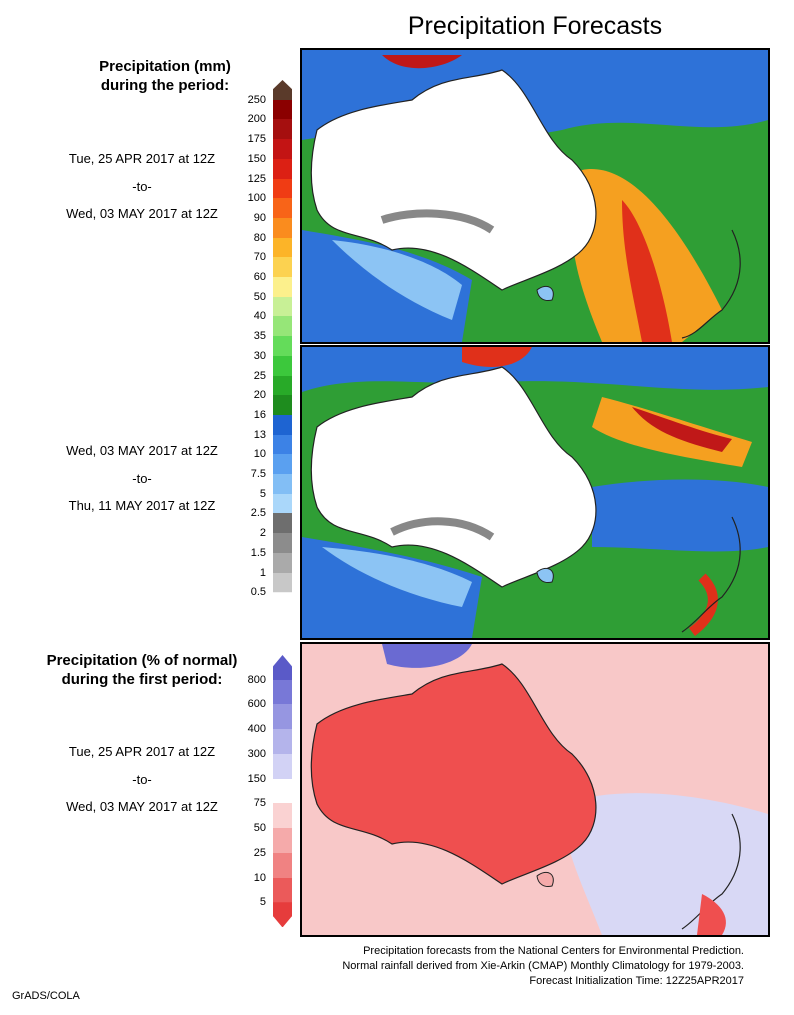 The image size is (794, 1015). What do you see at coordinates (256, 704) in the screenshot?
I see `colorbar-pct-tick-label: 600` at bounding box center [256, 704].